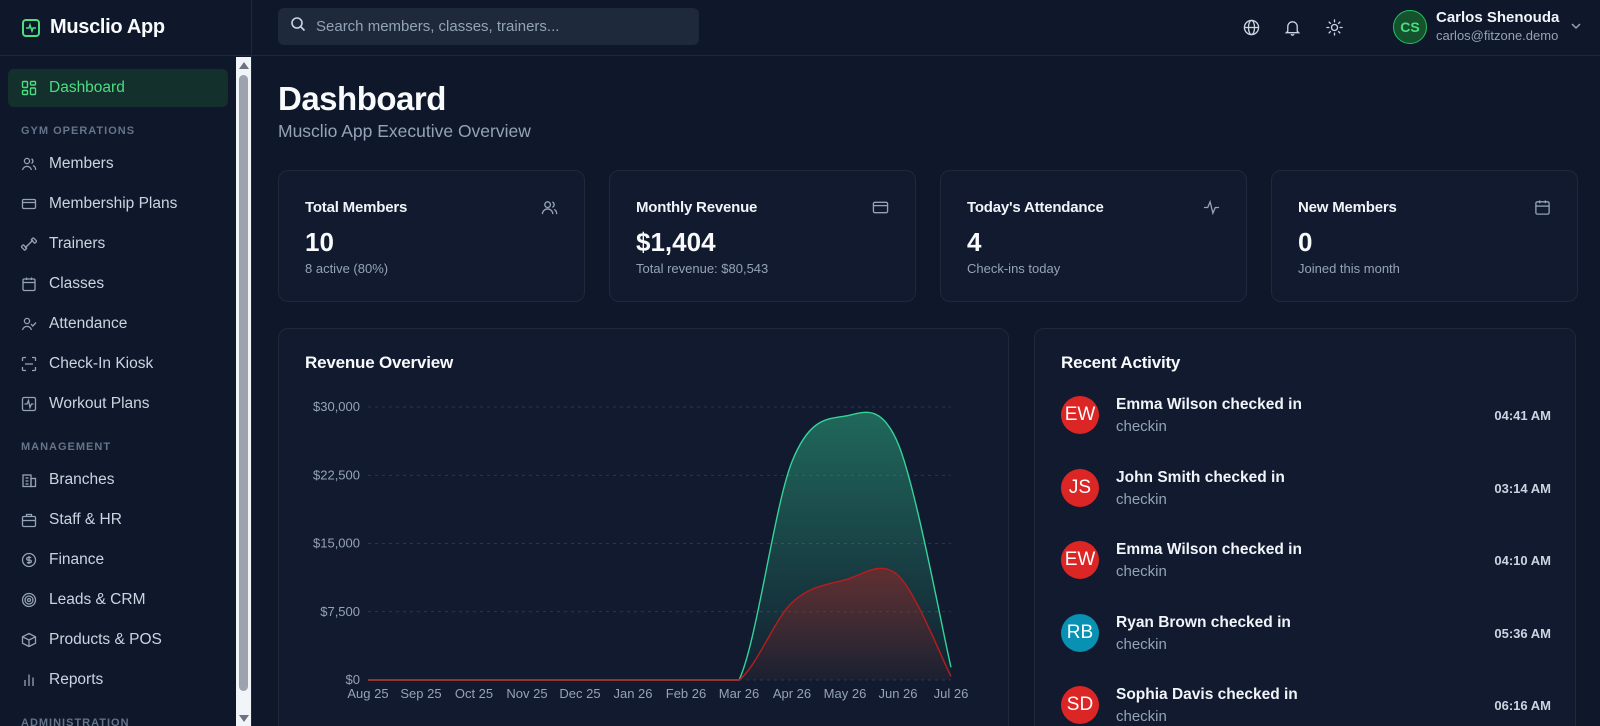 The image size is (1600, 726). I want to click on sidebar-item-label: Finance, so click(77, 559).